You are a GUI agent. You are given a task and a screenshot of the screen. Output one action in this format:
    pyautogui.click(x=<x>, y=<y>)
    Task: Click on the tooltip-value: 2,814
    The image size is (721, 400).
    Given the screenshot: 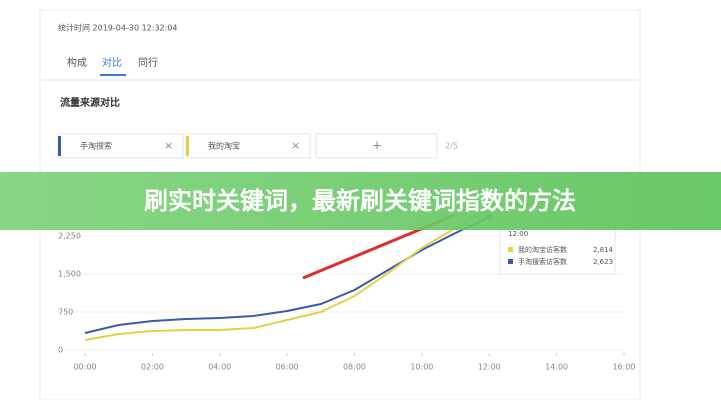 What is the action you would take?
    pyautogui.click(x=603, y=250)
    